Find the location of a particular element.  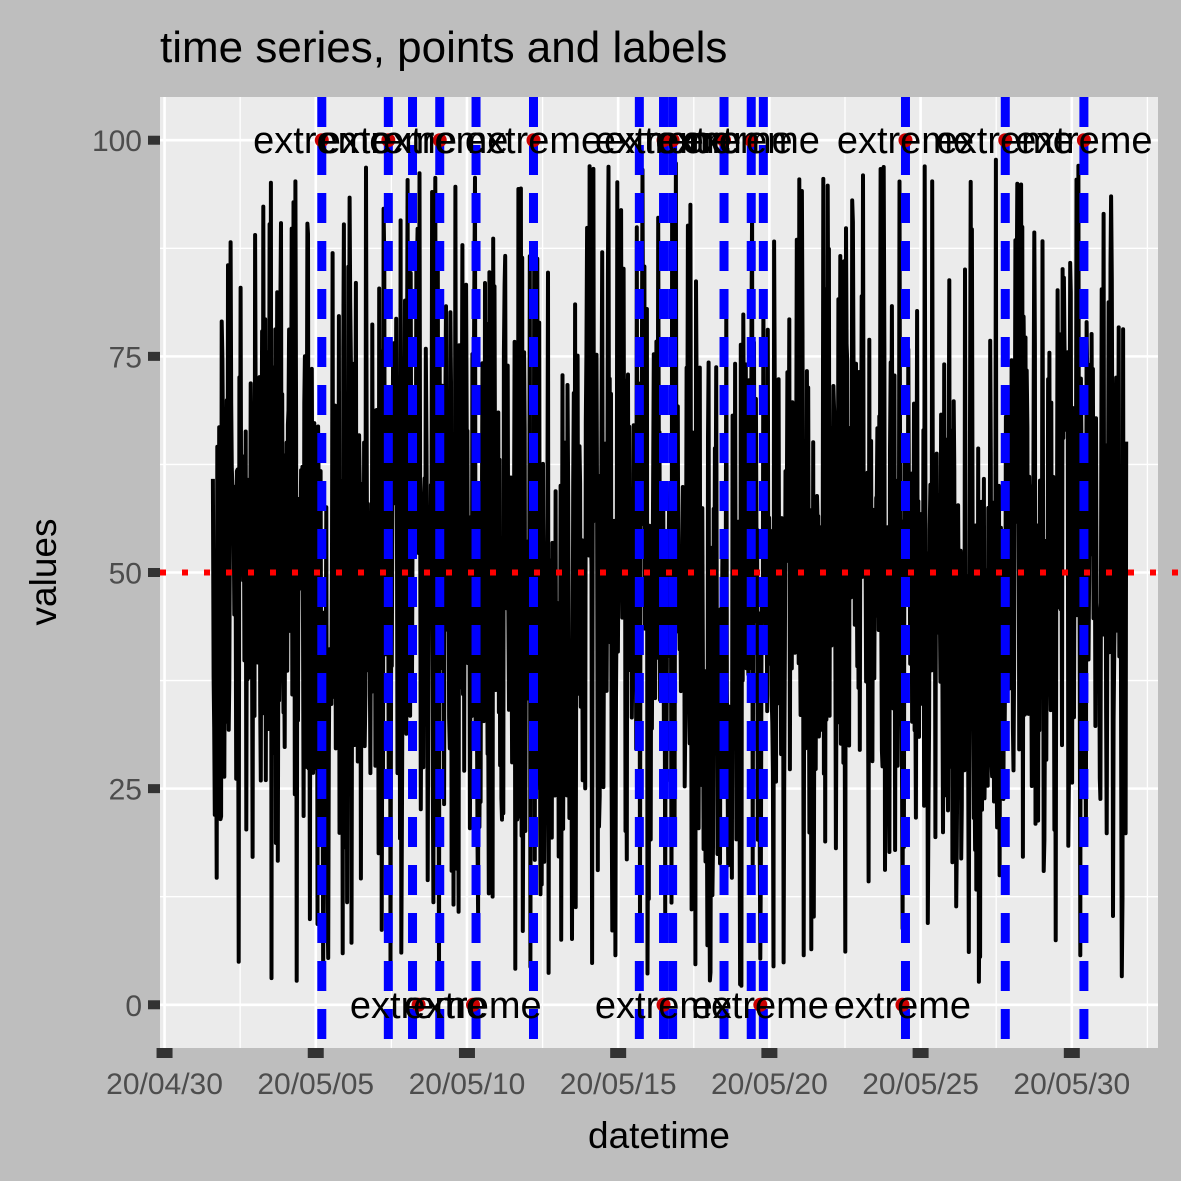

y-tick-label: 50 is located at coordinates (125, 574).